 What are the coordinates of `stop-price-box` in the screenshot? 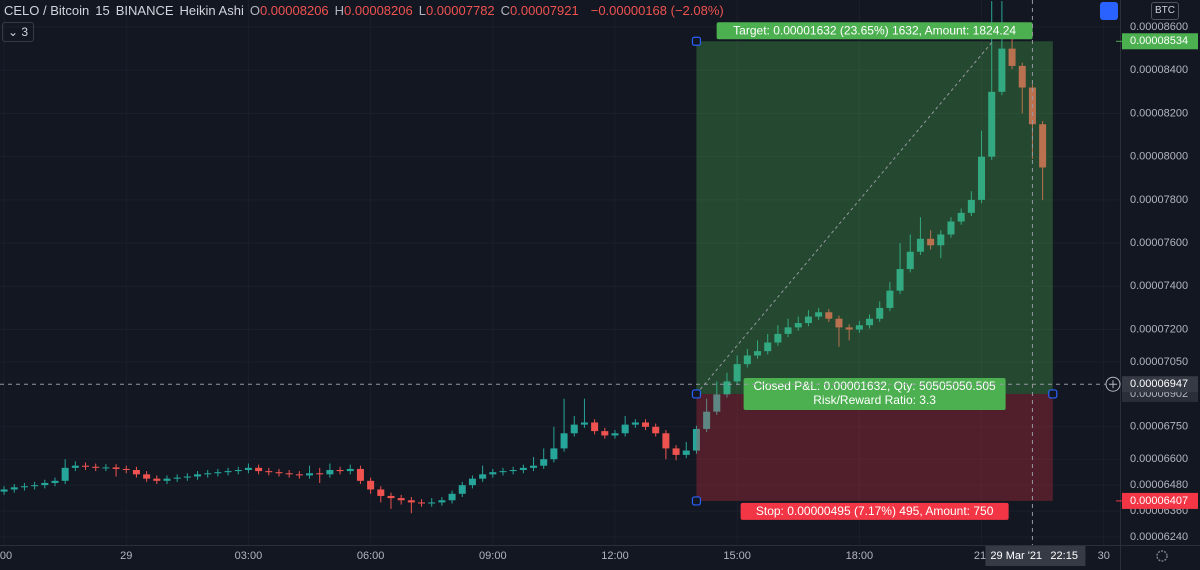 It's located at (1160, 500).